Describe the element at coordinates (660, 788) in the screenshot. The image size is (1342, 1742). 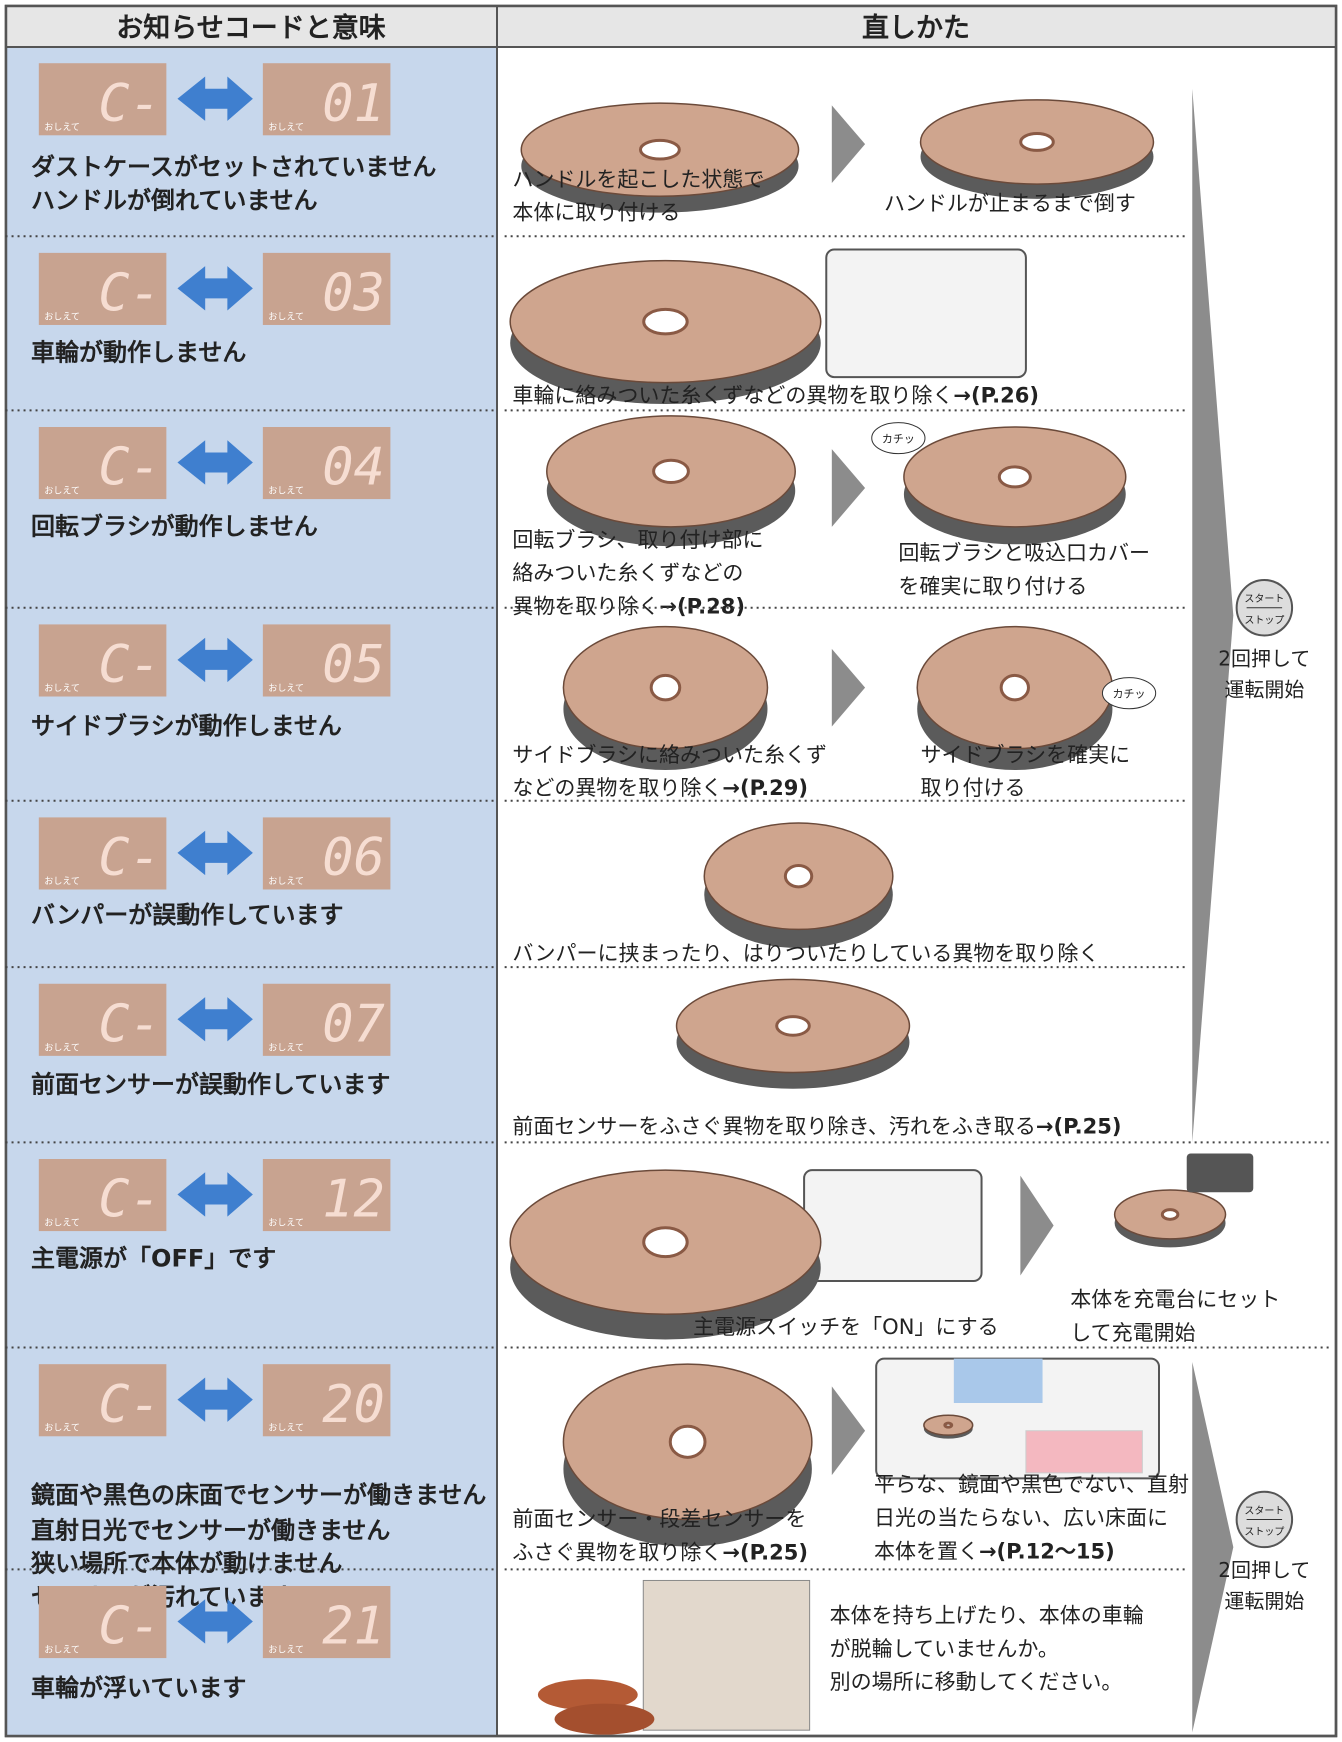
I see `step-text: などの異物を取り除く→(P.29)` at that location.